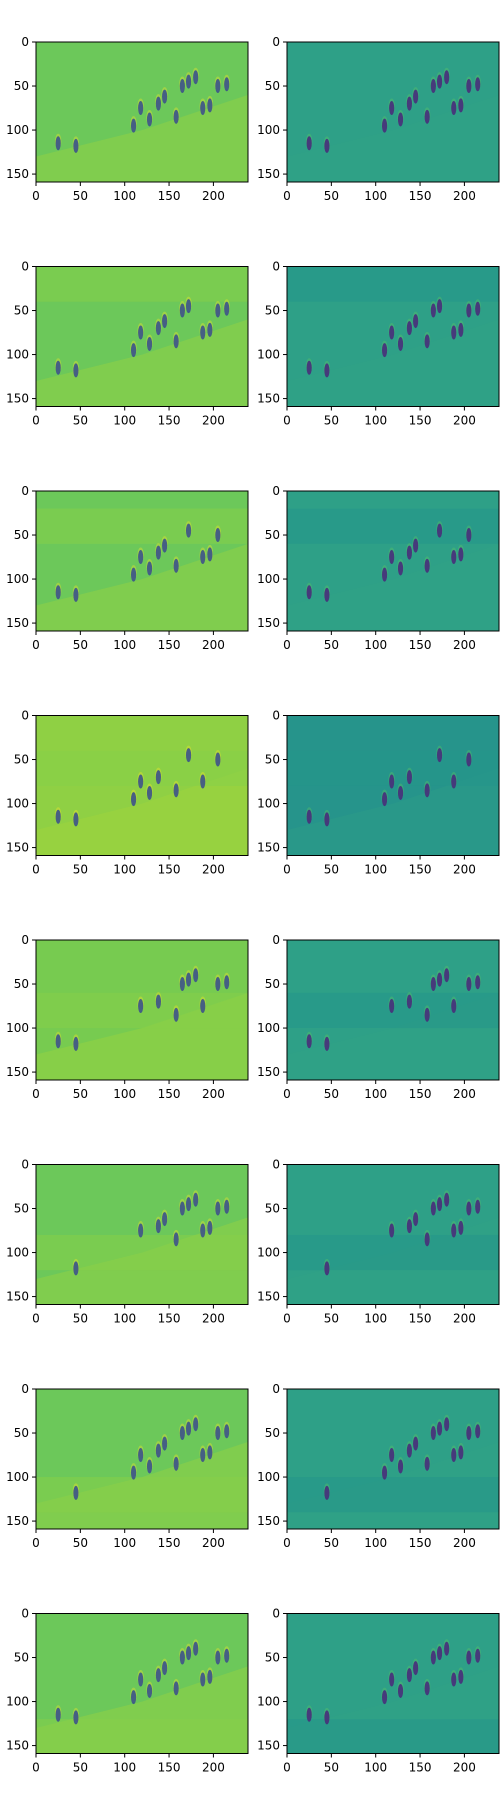 The image size is (500, 1800). I want to click on subplot-r6-c0: 0 50 100 150 200 0 50 100 150, so click(127, 1466).